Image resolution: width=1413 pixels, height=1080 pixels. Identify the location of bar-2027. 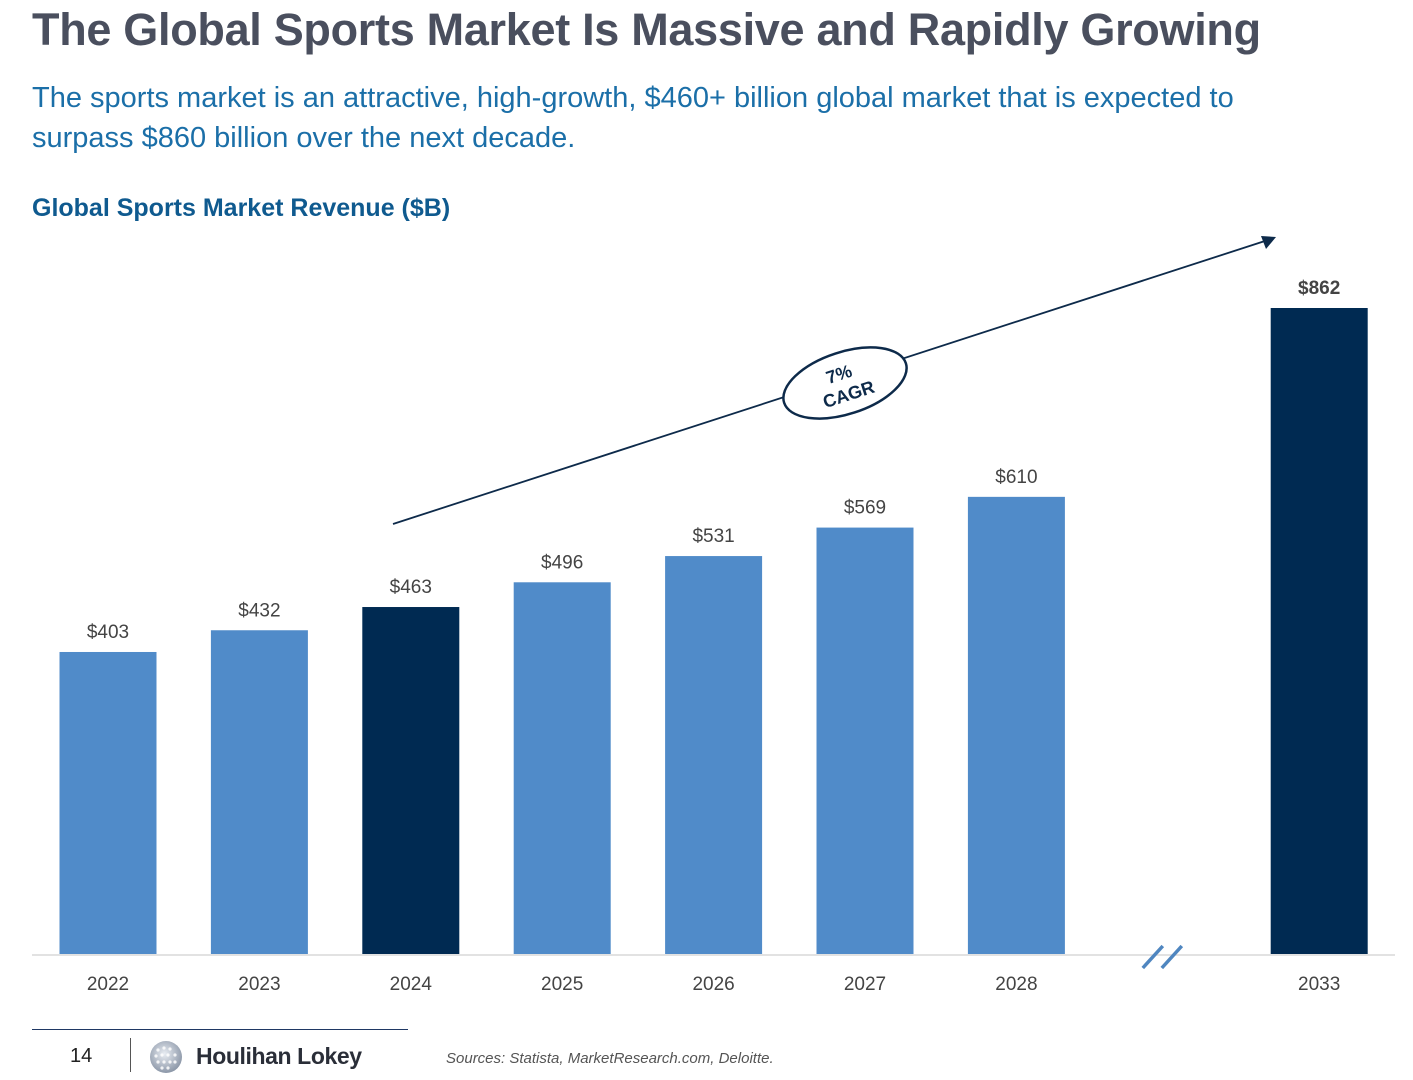
(865, 740).